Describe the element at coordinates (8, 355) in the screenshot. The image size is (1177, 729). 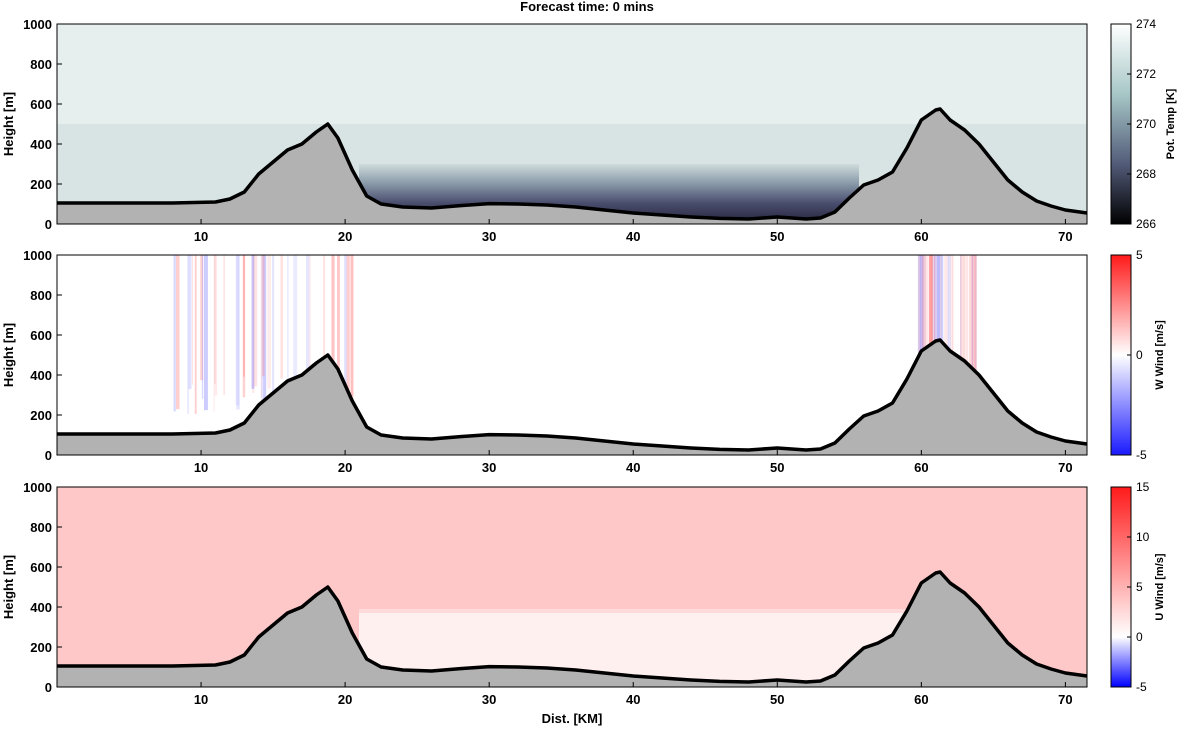
I see `y-axis-label: Height [m]` at that location.